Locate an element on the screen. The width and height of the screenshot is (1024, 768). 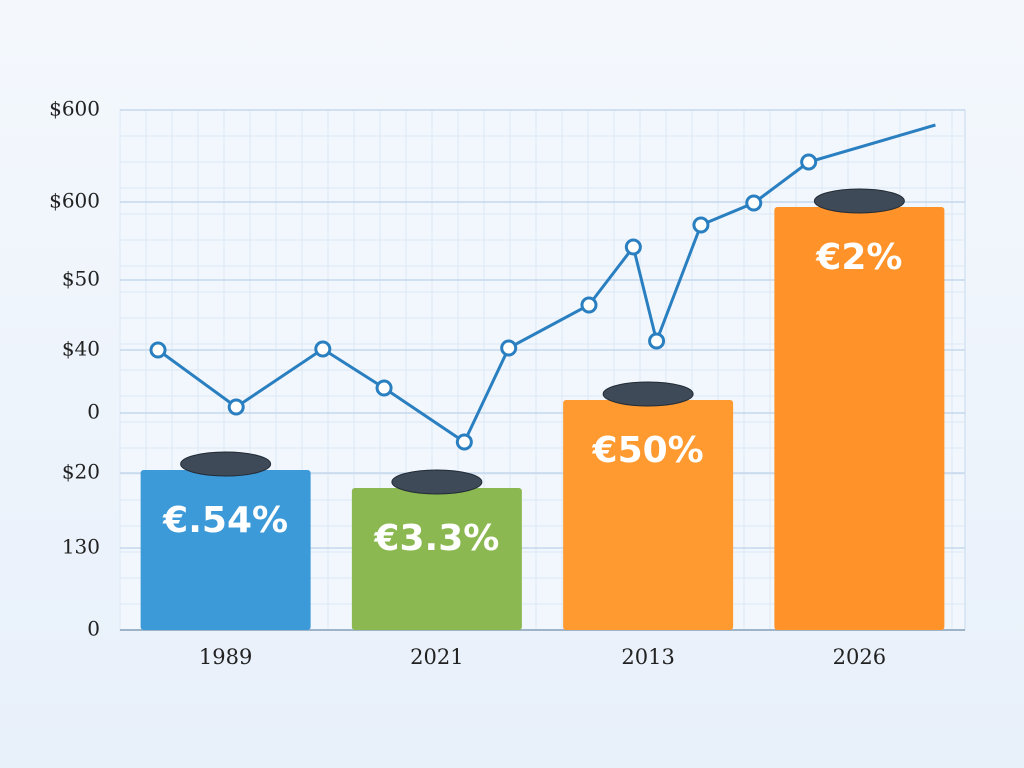
bar-annotation: €2% is located at coordinates (858, 257).